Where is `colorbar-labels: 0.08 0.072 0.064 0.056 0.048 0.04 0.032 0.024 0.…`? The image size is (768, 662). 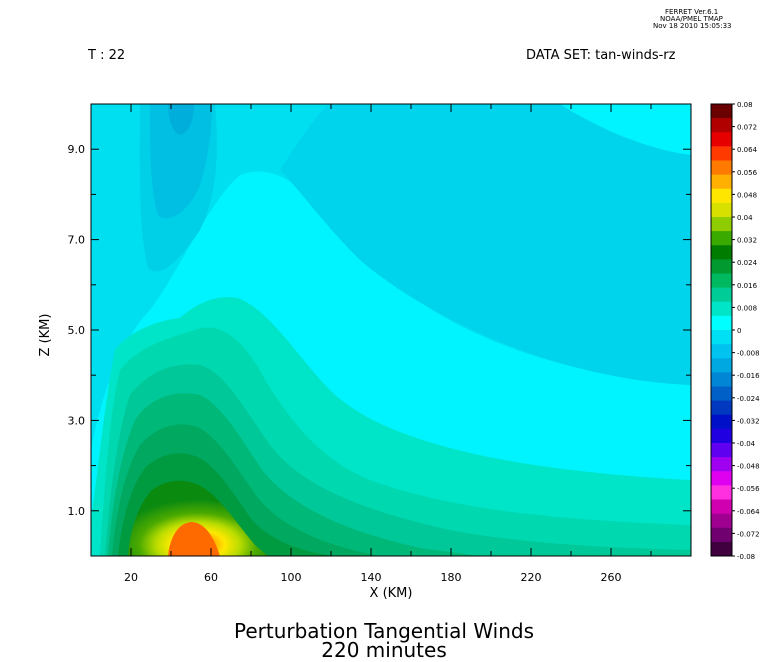
colorbar-labels: 0.08 0.072 0.064 0.056 0.048 0.04 0.032 0.024 0.… is located at coordinates (746, 331).